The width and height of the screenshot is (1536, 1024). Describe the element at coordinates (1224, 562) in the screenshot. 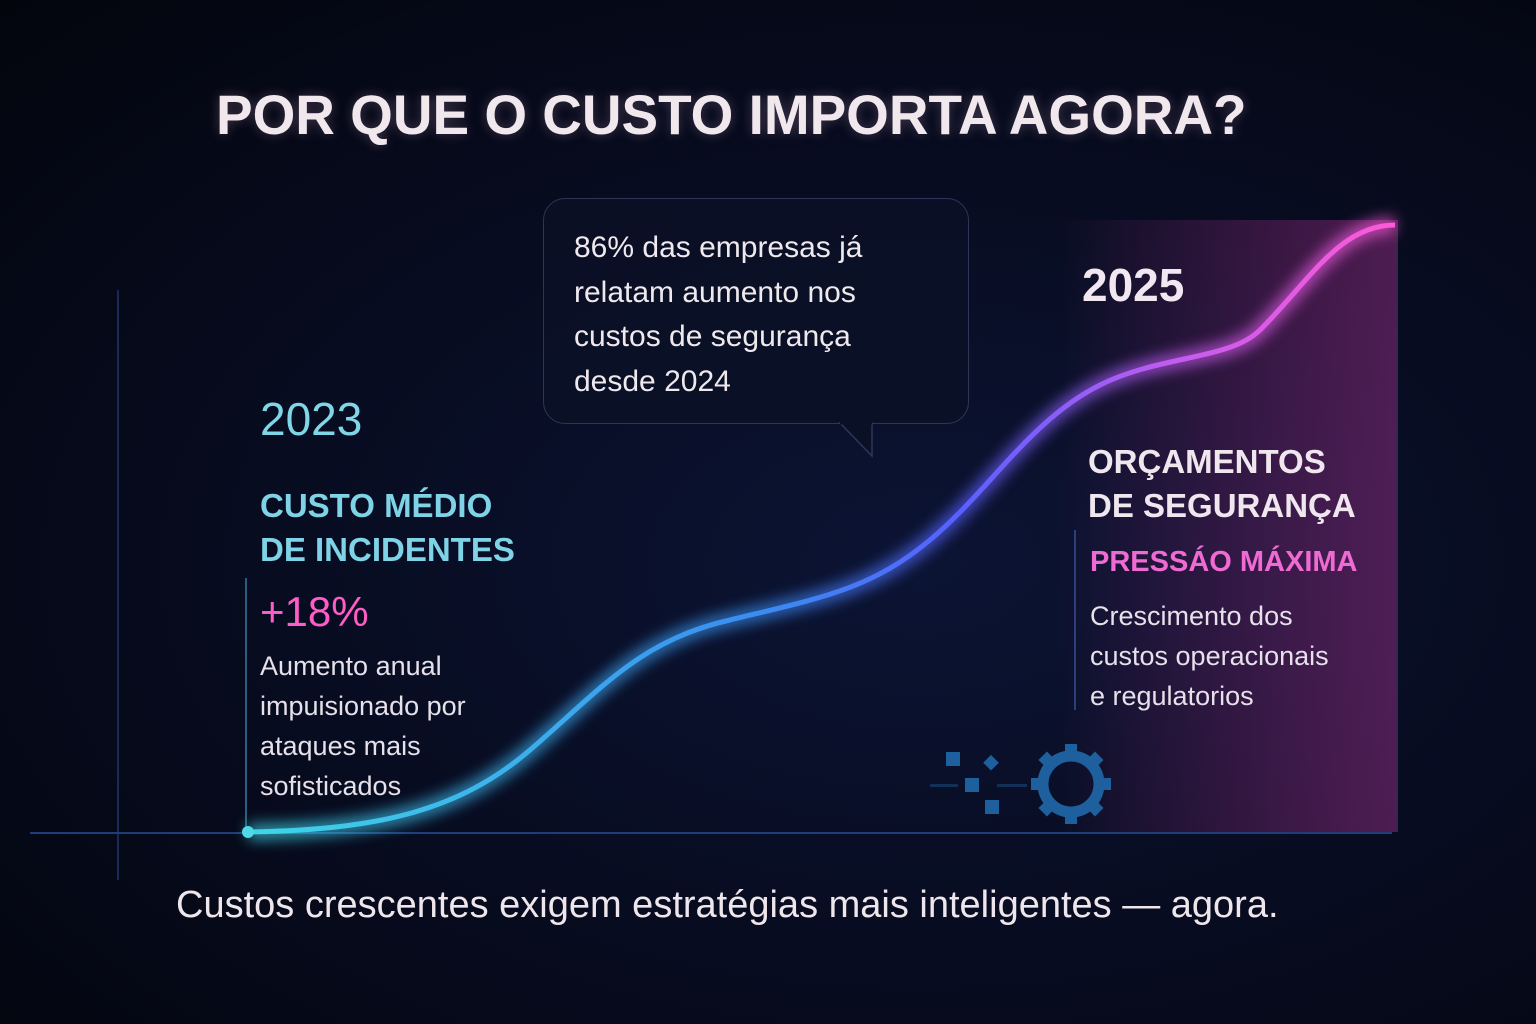

I see `right-subheading: PRESSÁO MÁXIMA` at that location.